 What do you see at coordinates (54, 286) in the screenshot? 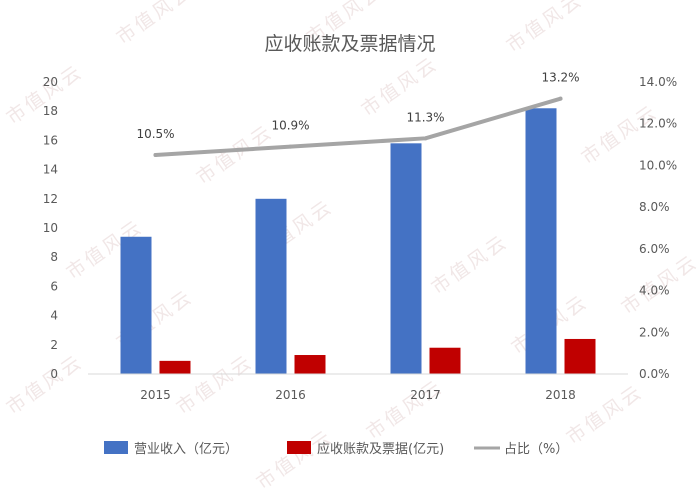
I see `left-axis-tick-label: 6` at bounding box center [54, 286].